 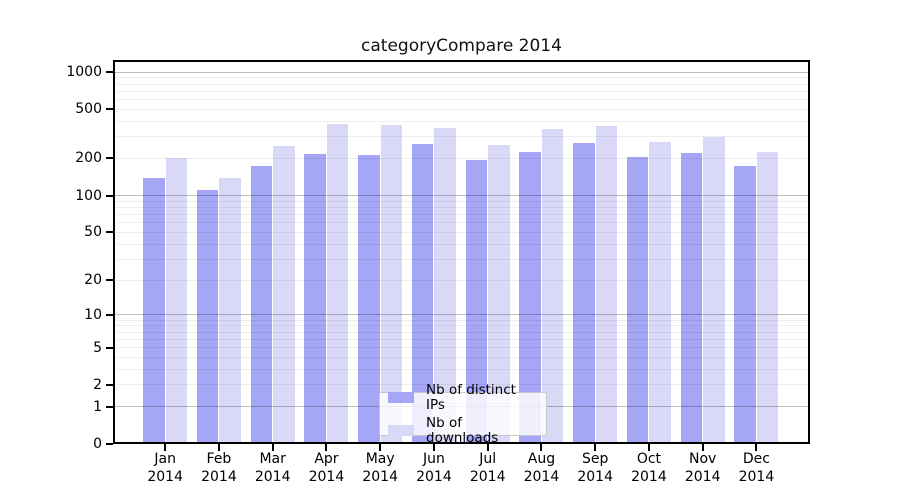 I want to click on x-tick-jul, so click(x=487, y=447).